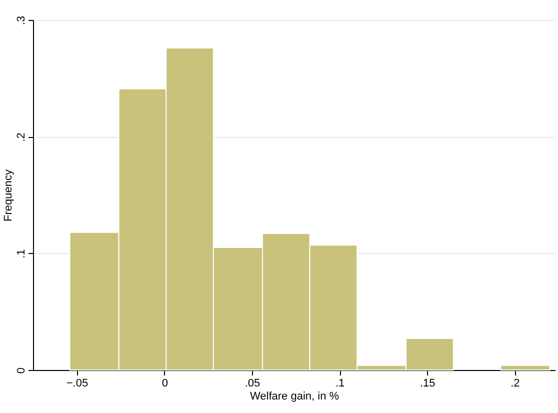 This screenshot has height=413, width=558. I want to click on x-tick-label: −.05, so click(77, 384).